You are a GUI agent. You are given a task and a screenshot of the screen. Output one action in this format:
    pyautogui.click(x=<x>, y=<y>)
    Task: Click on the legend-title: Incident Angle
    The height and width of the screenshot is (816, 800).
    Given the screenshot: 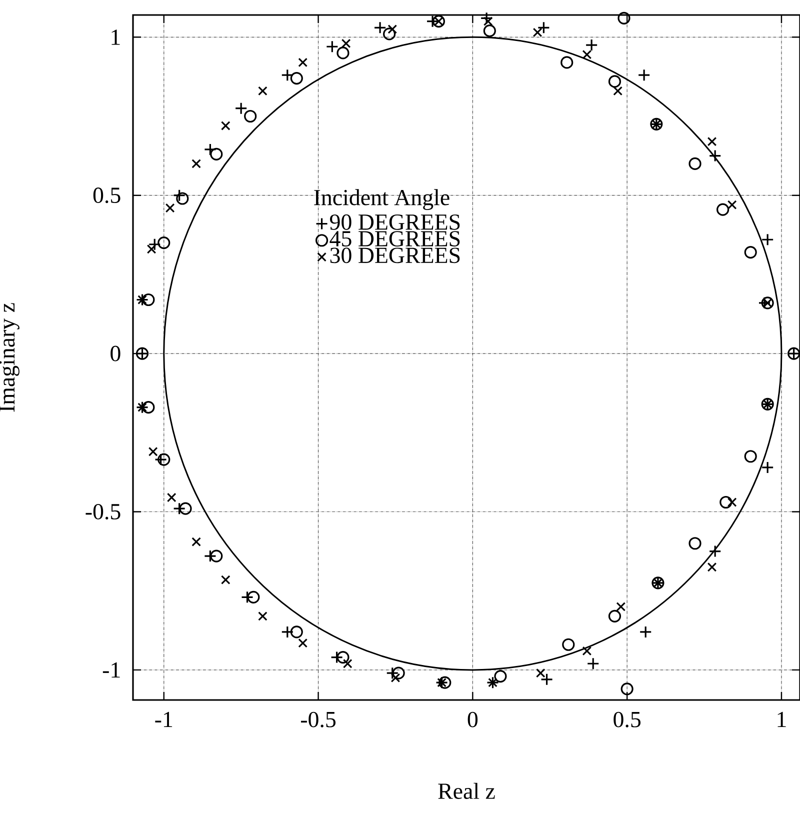 What is the action you would take?
    pyautogui.click(x=382, y=199)
    